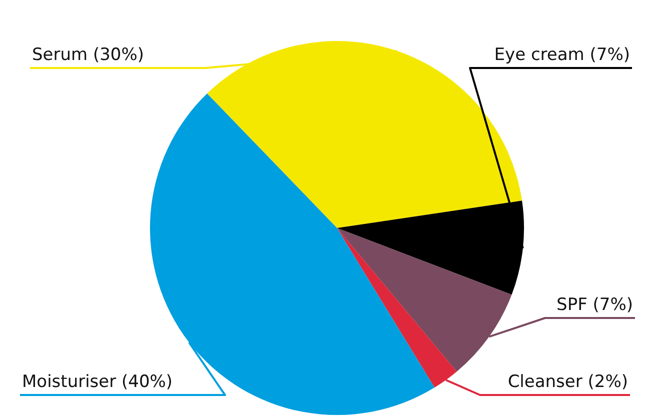 The height and width of the screenshot is (418, 650). What do you see at coordinates (97, 382) in the screenshot?
I see `slice-label: Moisturiser (40%)` at bounding box center [97, 382].